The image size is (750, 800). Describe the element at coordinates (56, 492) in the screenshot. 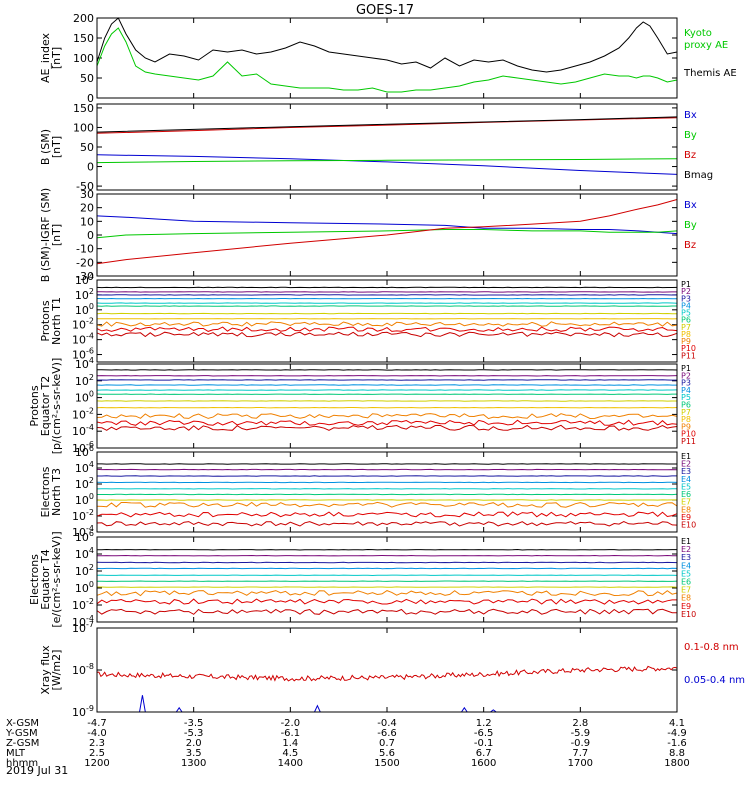

I see `y-axis-label: North T3` at that location.